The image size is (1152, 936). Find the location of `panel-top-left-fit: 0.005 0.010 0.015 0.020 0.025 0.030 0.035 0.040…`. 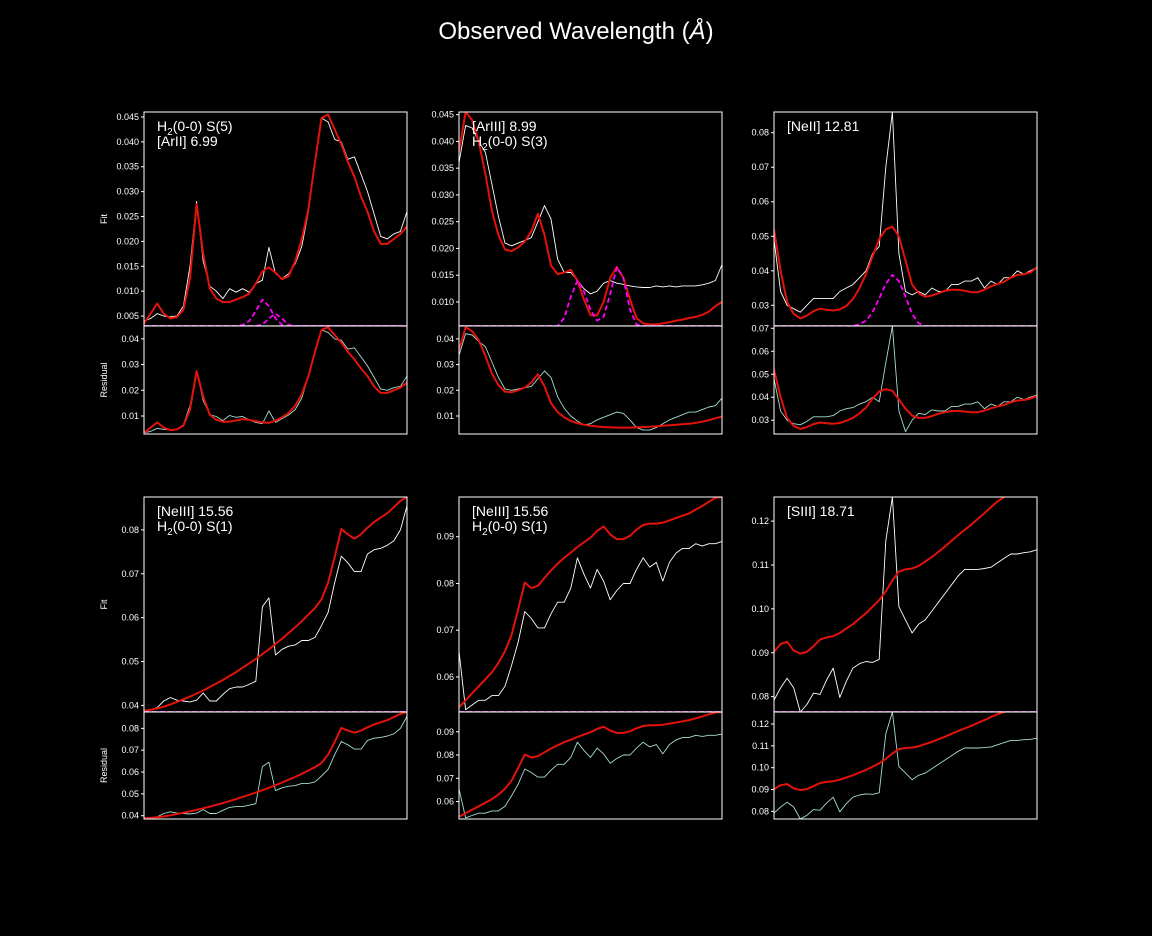

panel-top-left-fit: 0.005 0.010 0.015 0.020 0.025 0.030 0.035 0.040… is located at coordinates (253, 219).